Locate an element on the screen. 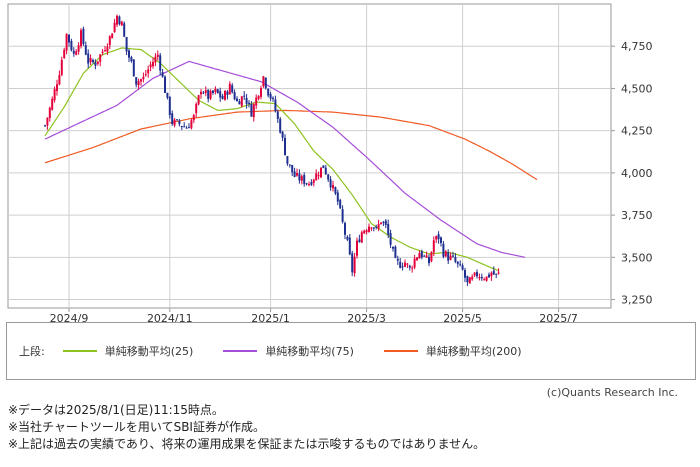 The width and height of the screenshot is (700, 467). legend-swatch-ma200 is located at coordinates (400, 351).